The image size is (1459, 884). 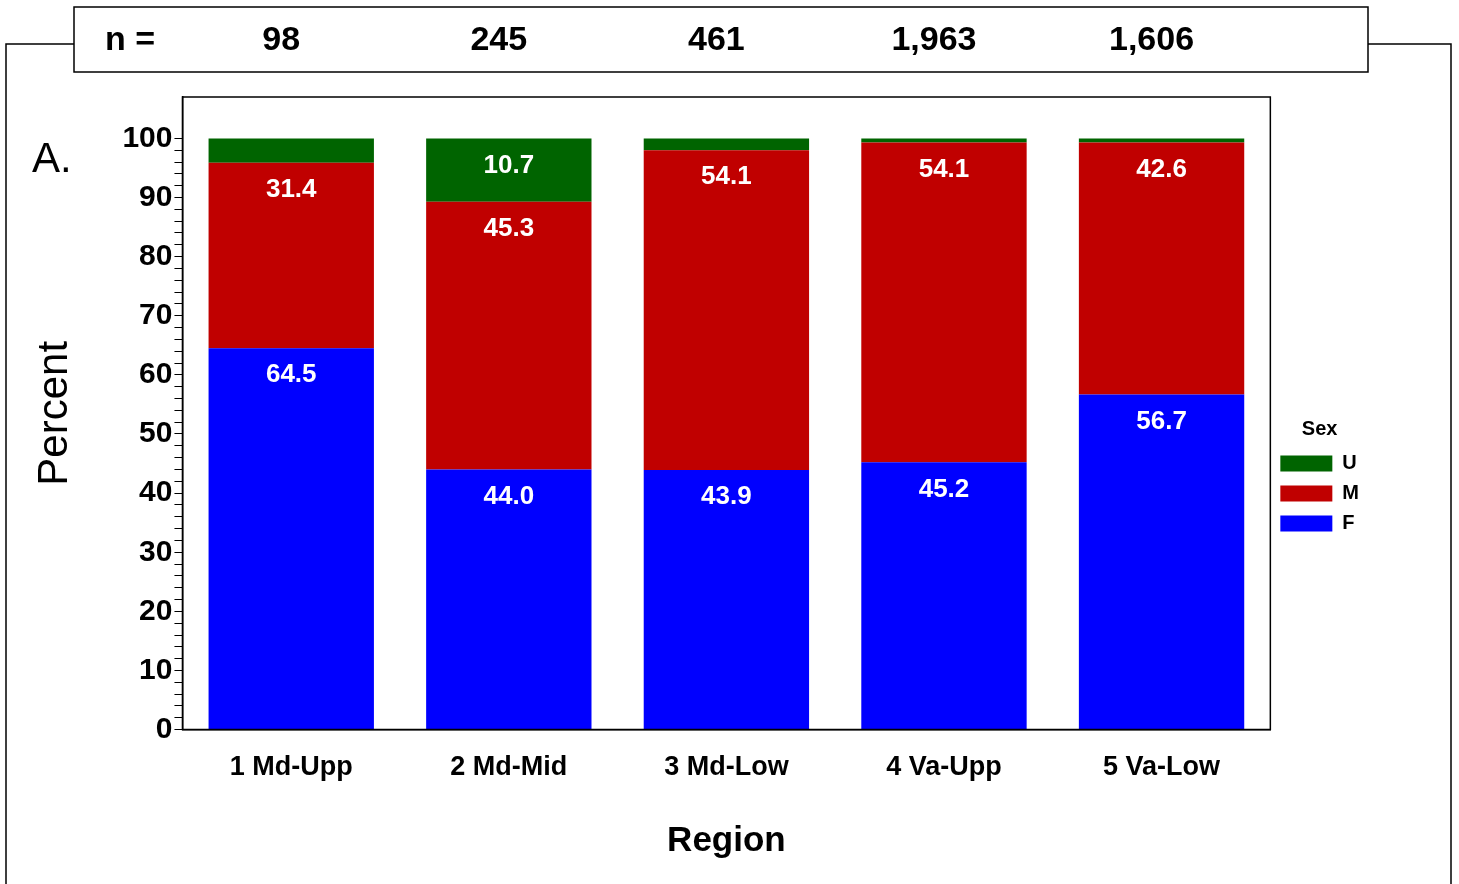 I want to click on x-tick-label: 1 Md-Upp, so click(x=291, y=766).